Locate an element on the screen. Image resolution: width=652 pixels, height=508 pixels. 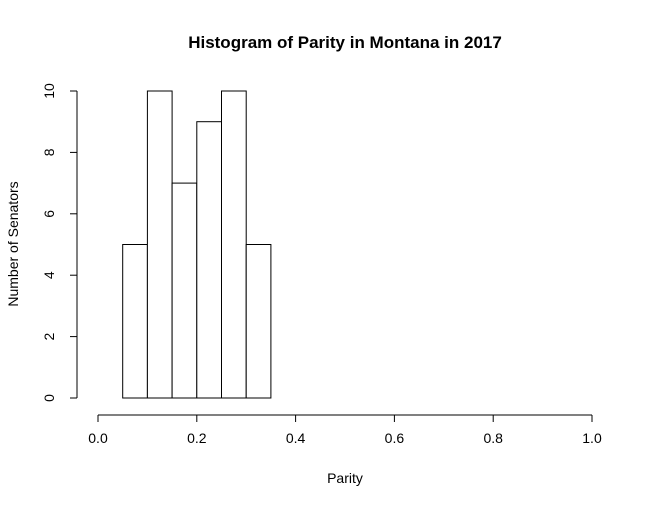
y-axis: 0 2 4 6 8 10 is located at coordinates (59, 242).